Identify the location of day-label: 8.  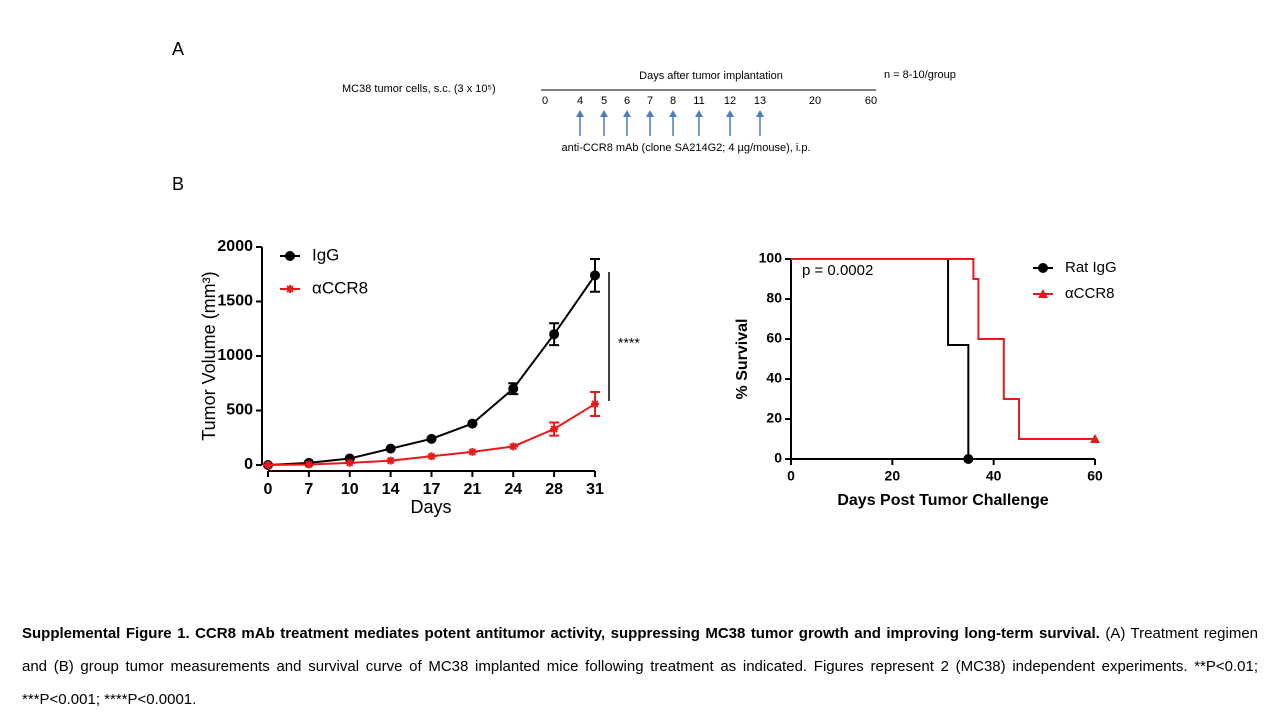
(673, 101).